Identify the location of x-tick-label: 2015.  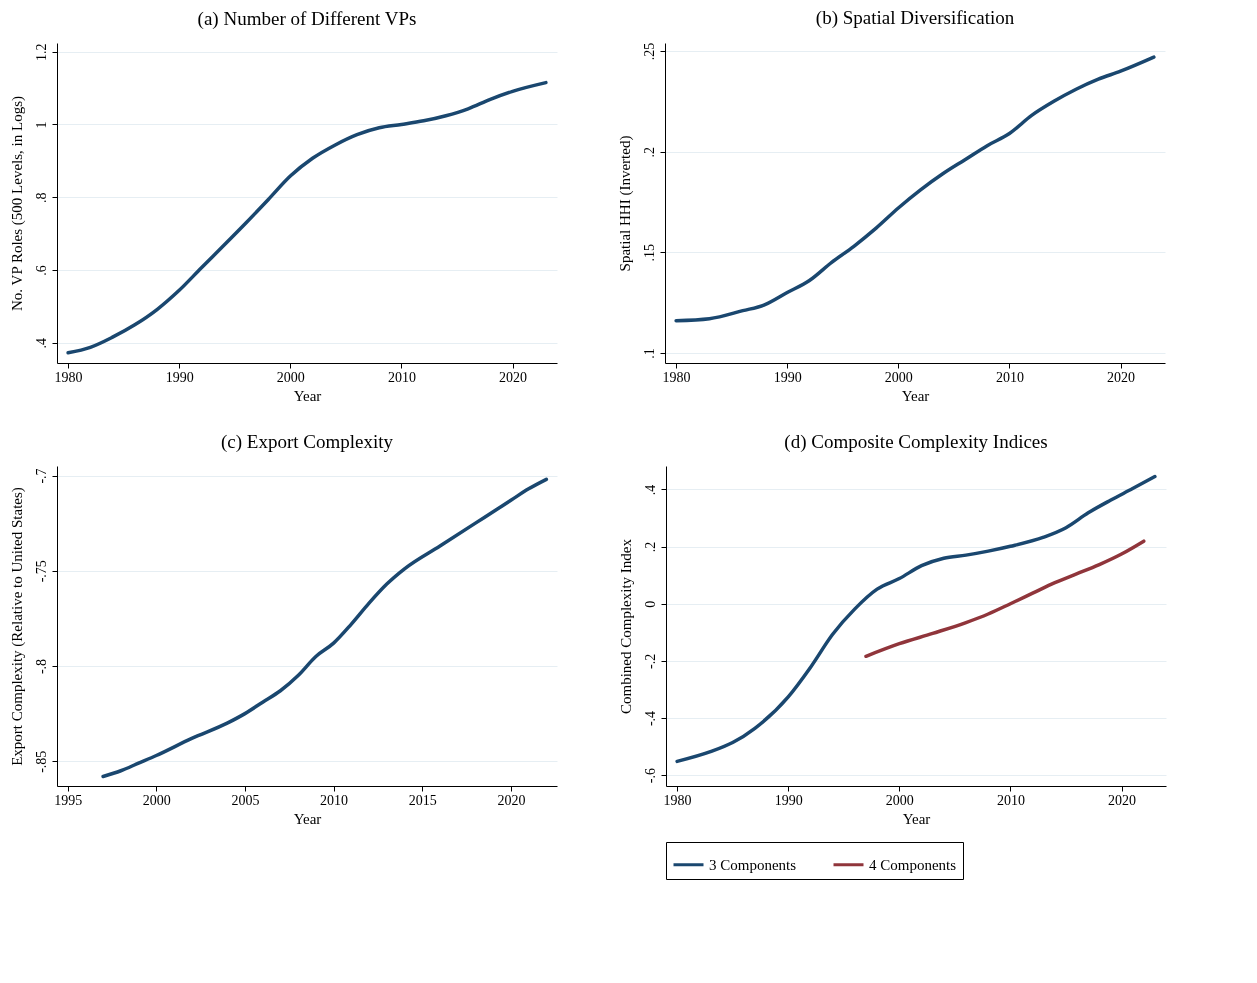
(422, 800).